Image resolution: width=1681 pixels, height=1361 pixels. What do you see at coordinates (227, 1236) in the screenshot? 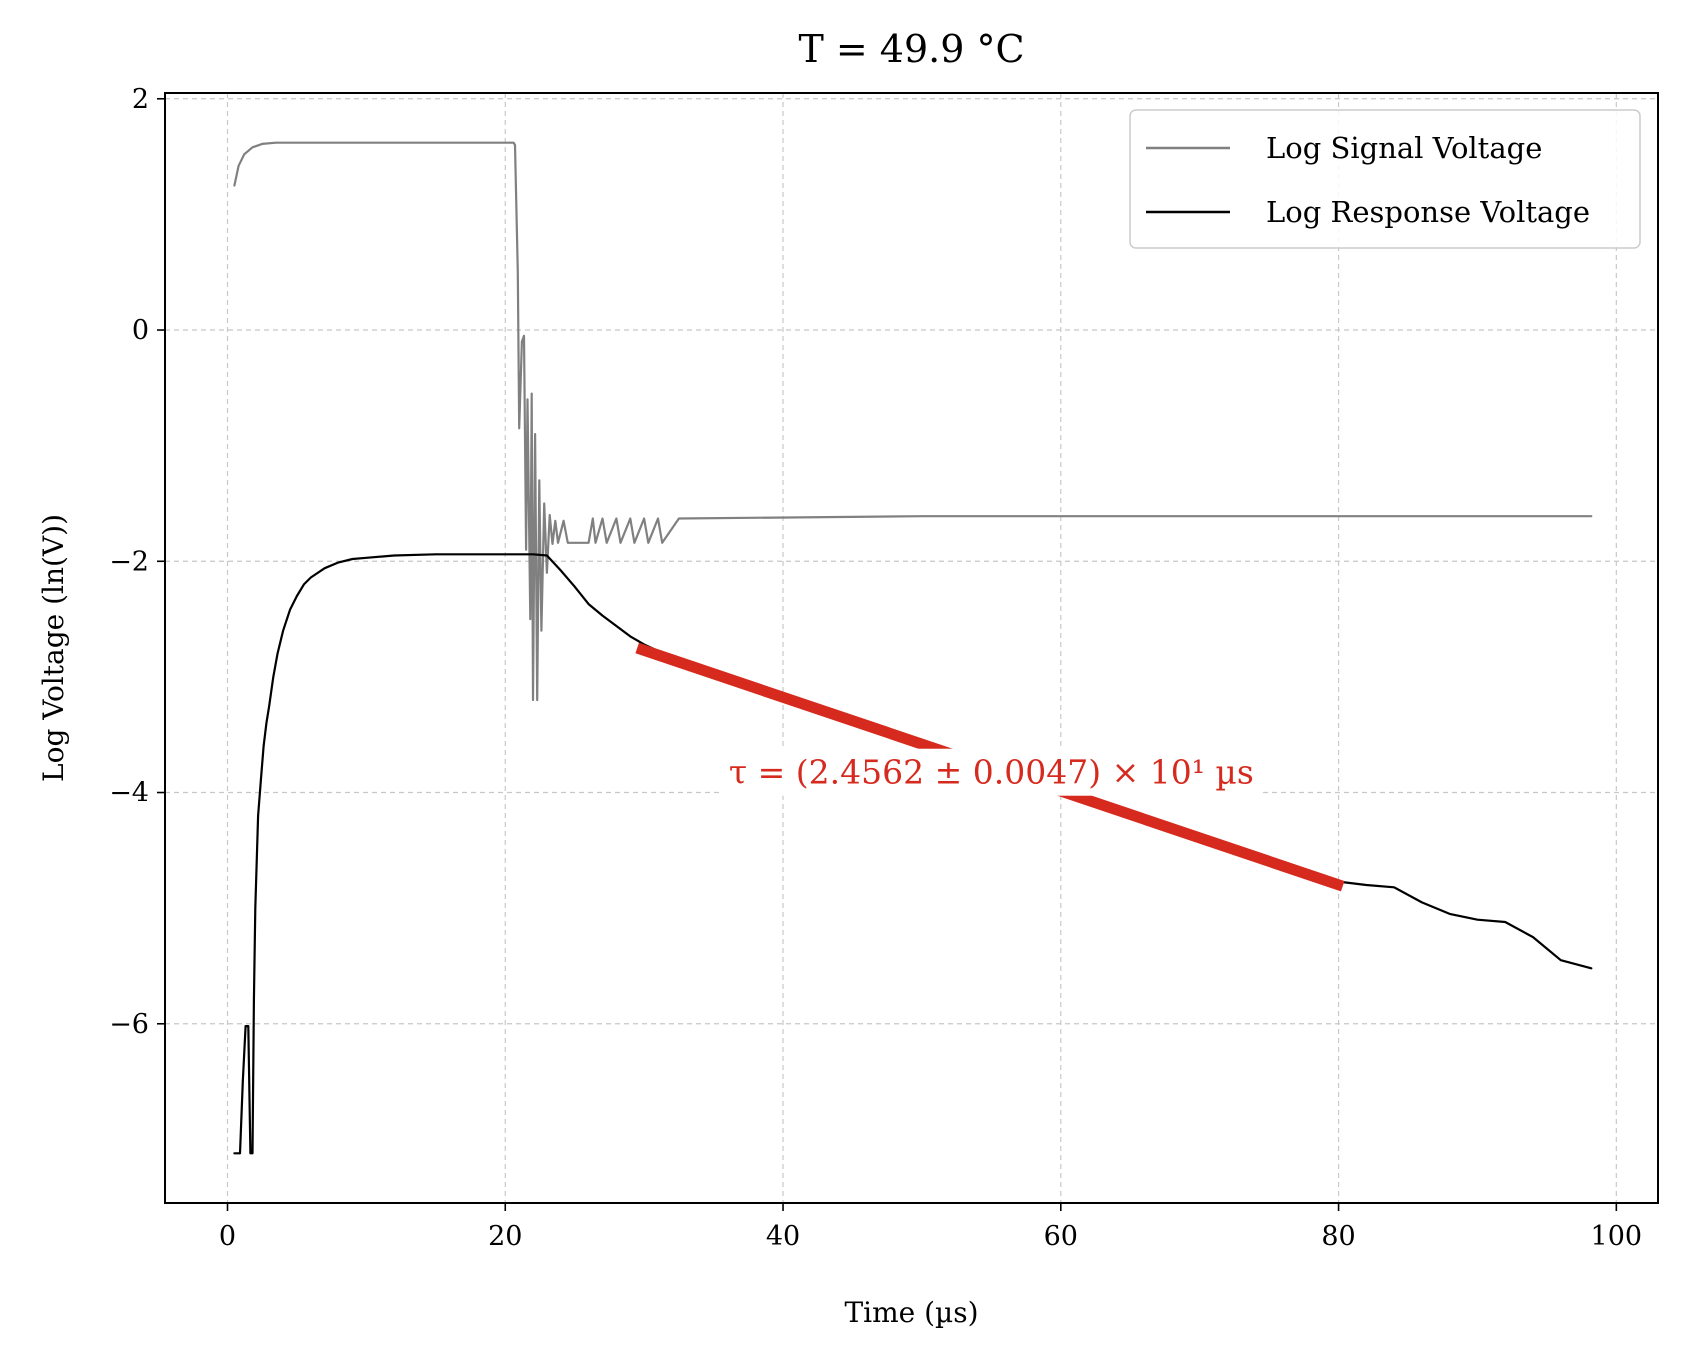
I see `x-tick-label: 0` at bounding box center [227, 1236].